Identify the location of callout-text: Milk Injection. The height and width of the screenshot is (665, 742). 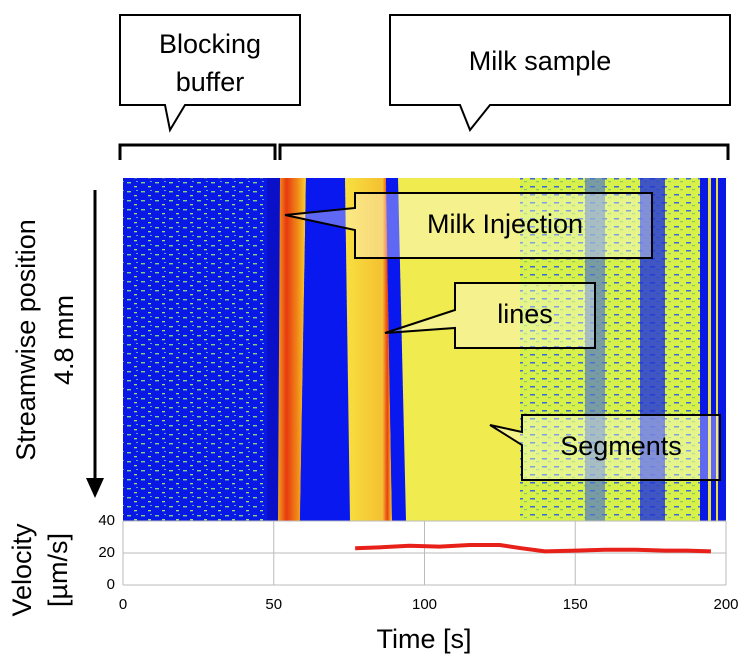
(505, 224).